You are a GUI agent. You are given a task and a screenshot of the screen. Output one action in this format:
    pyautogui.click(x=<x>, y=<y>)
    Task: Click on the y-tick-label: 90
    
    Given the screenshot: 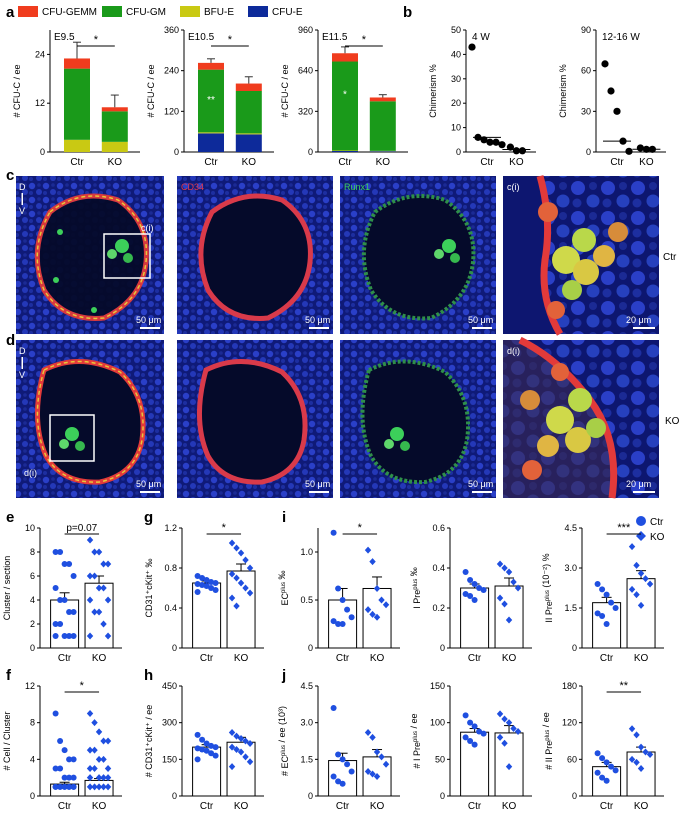 What is the action you would take?
    pyautogui.click(x=586, y=30)
    